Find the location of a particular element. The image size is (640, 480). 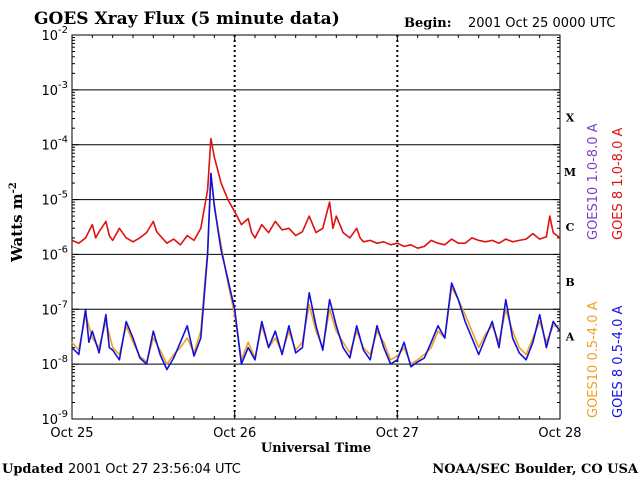

x-tick-label: Oct 26 is located at coordinates (234, 433).